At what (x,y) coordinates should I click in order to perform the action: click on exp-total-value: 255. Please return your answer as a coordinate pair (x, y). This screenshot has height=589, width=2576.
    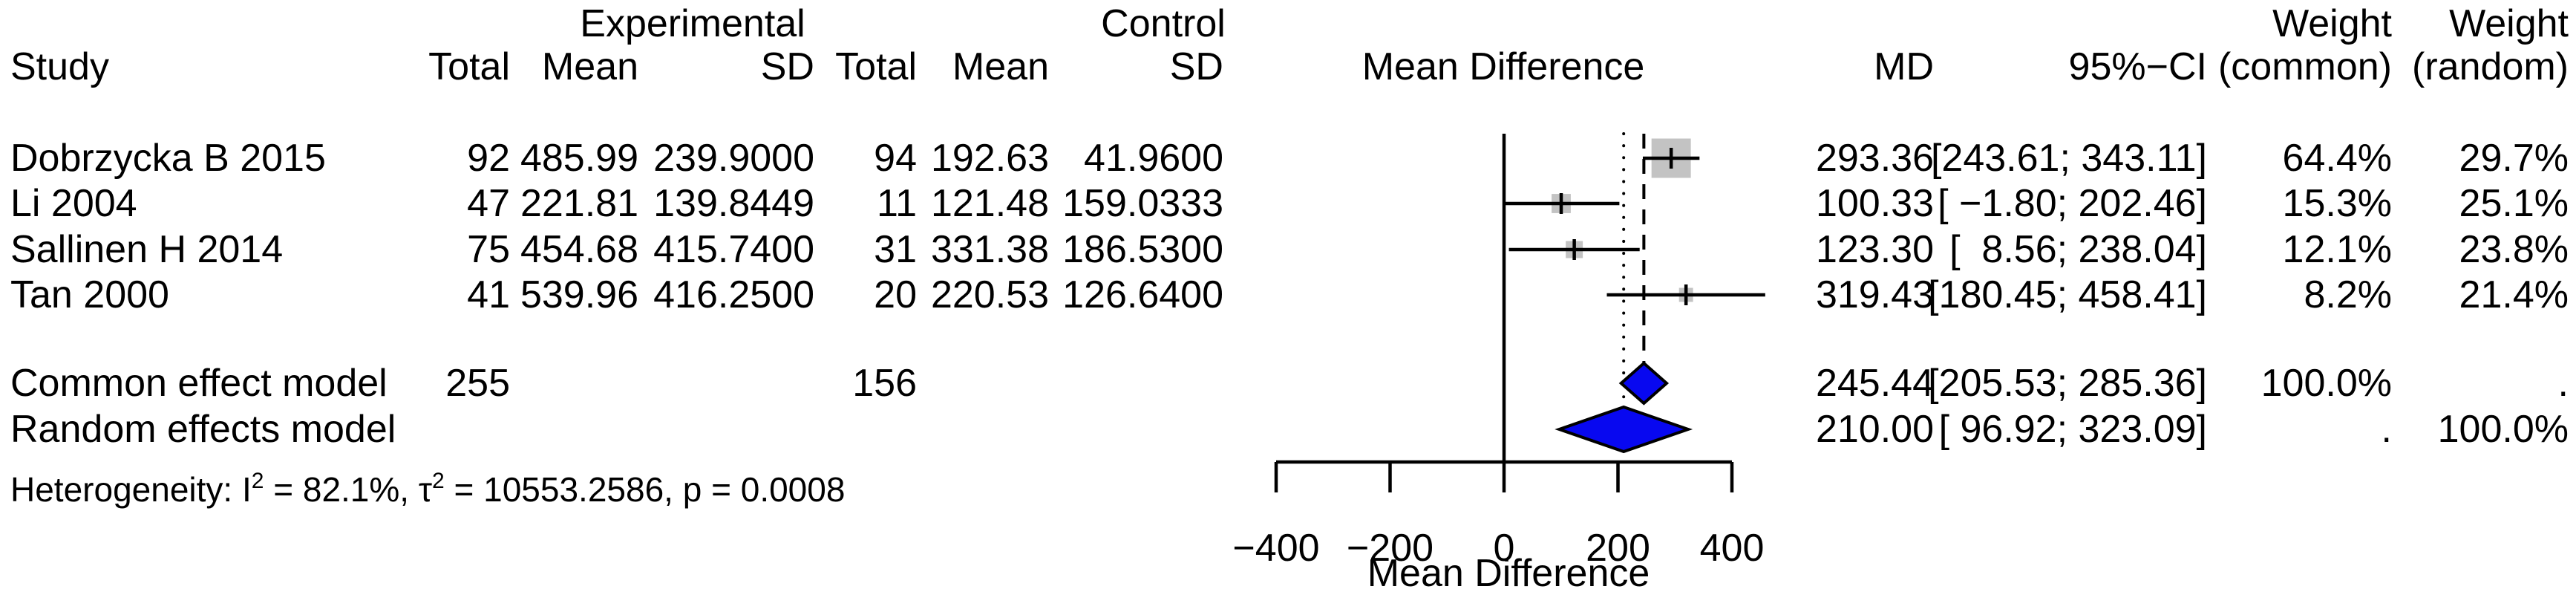
    Looking at the image, I should click on (477, 383).